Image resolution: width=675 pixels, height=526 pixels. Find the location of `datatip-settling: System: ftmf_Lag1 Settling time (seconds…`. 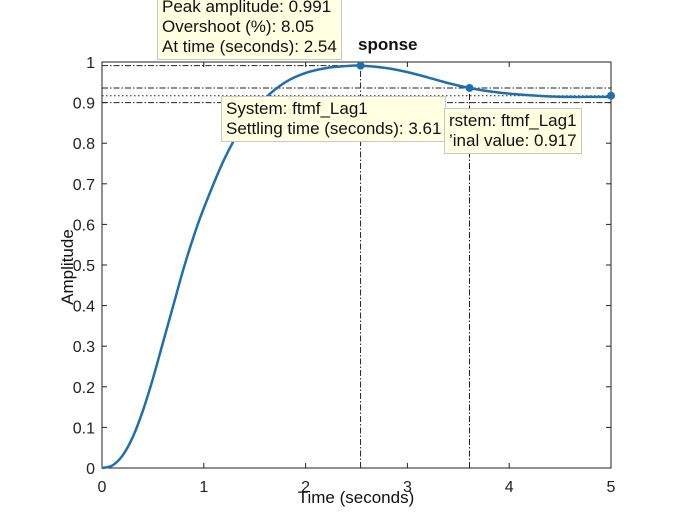

datatip-settling: System: ftmf_Lag1 Settling time (seconds… is located at coordinates (334, 119).